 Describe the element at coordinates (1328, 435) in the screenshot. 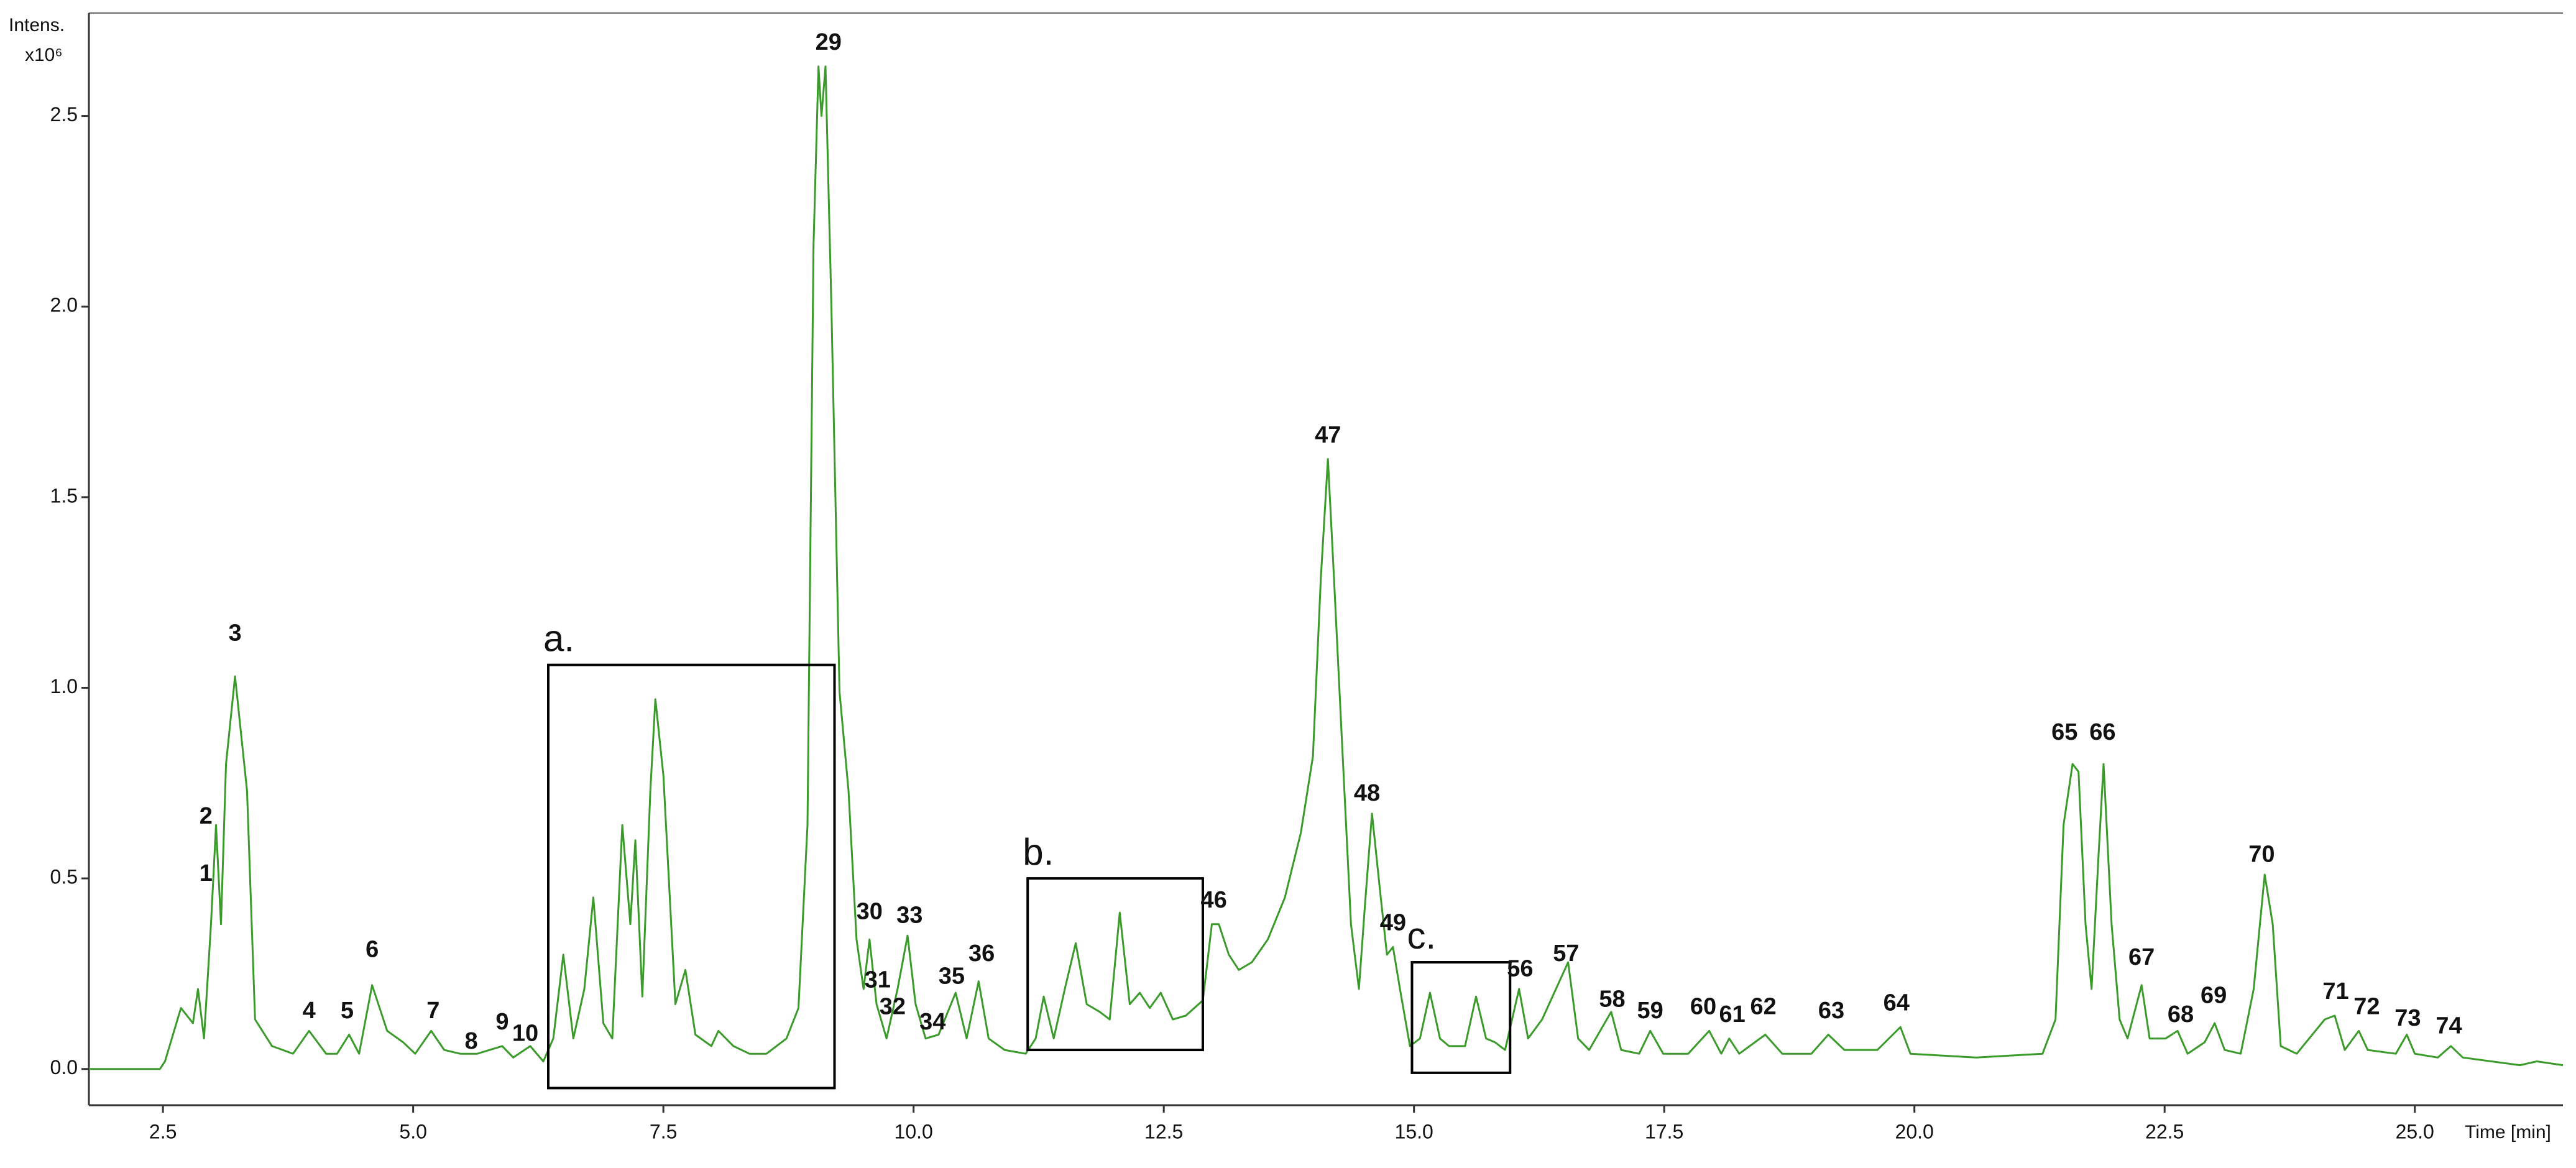

I see `peak-label: 47` at that location.